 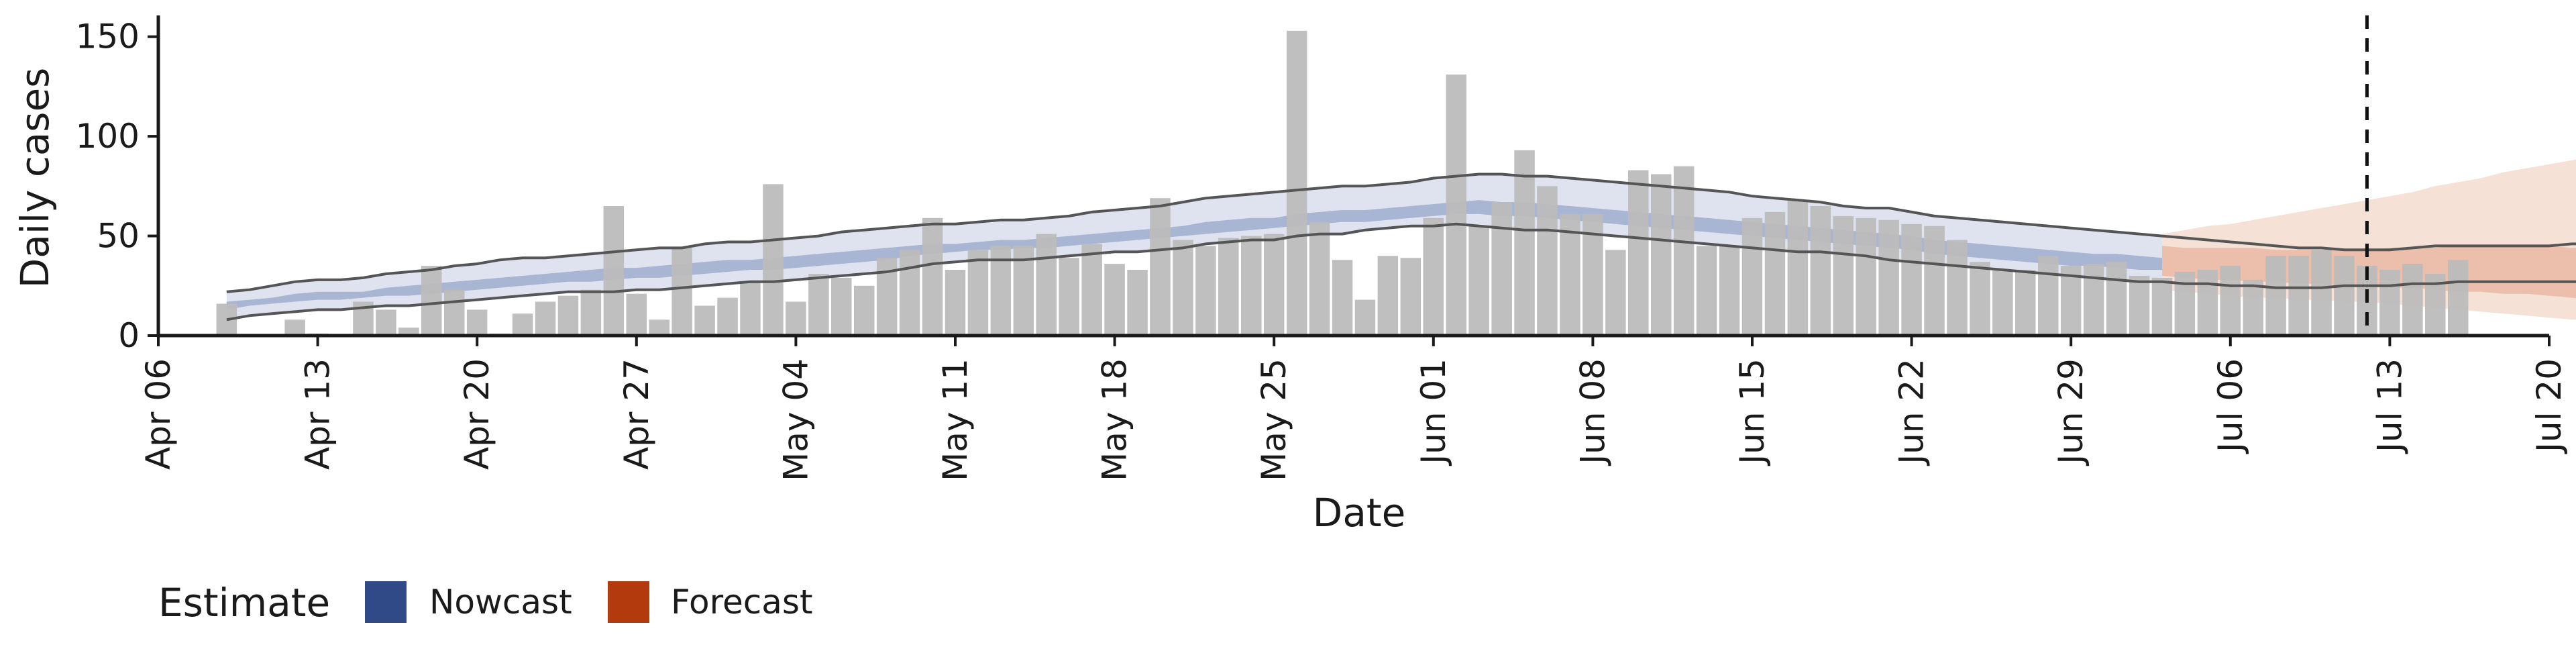 What do you see at coordinates (108, 136) in the screenshot?
I see `y-tick-label: 100` at bounding box center [108, 136].